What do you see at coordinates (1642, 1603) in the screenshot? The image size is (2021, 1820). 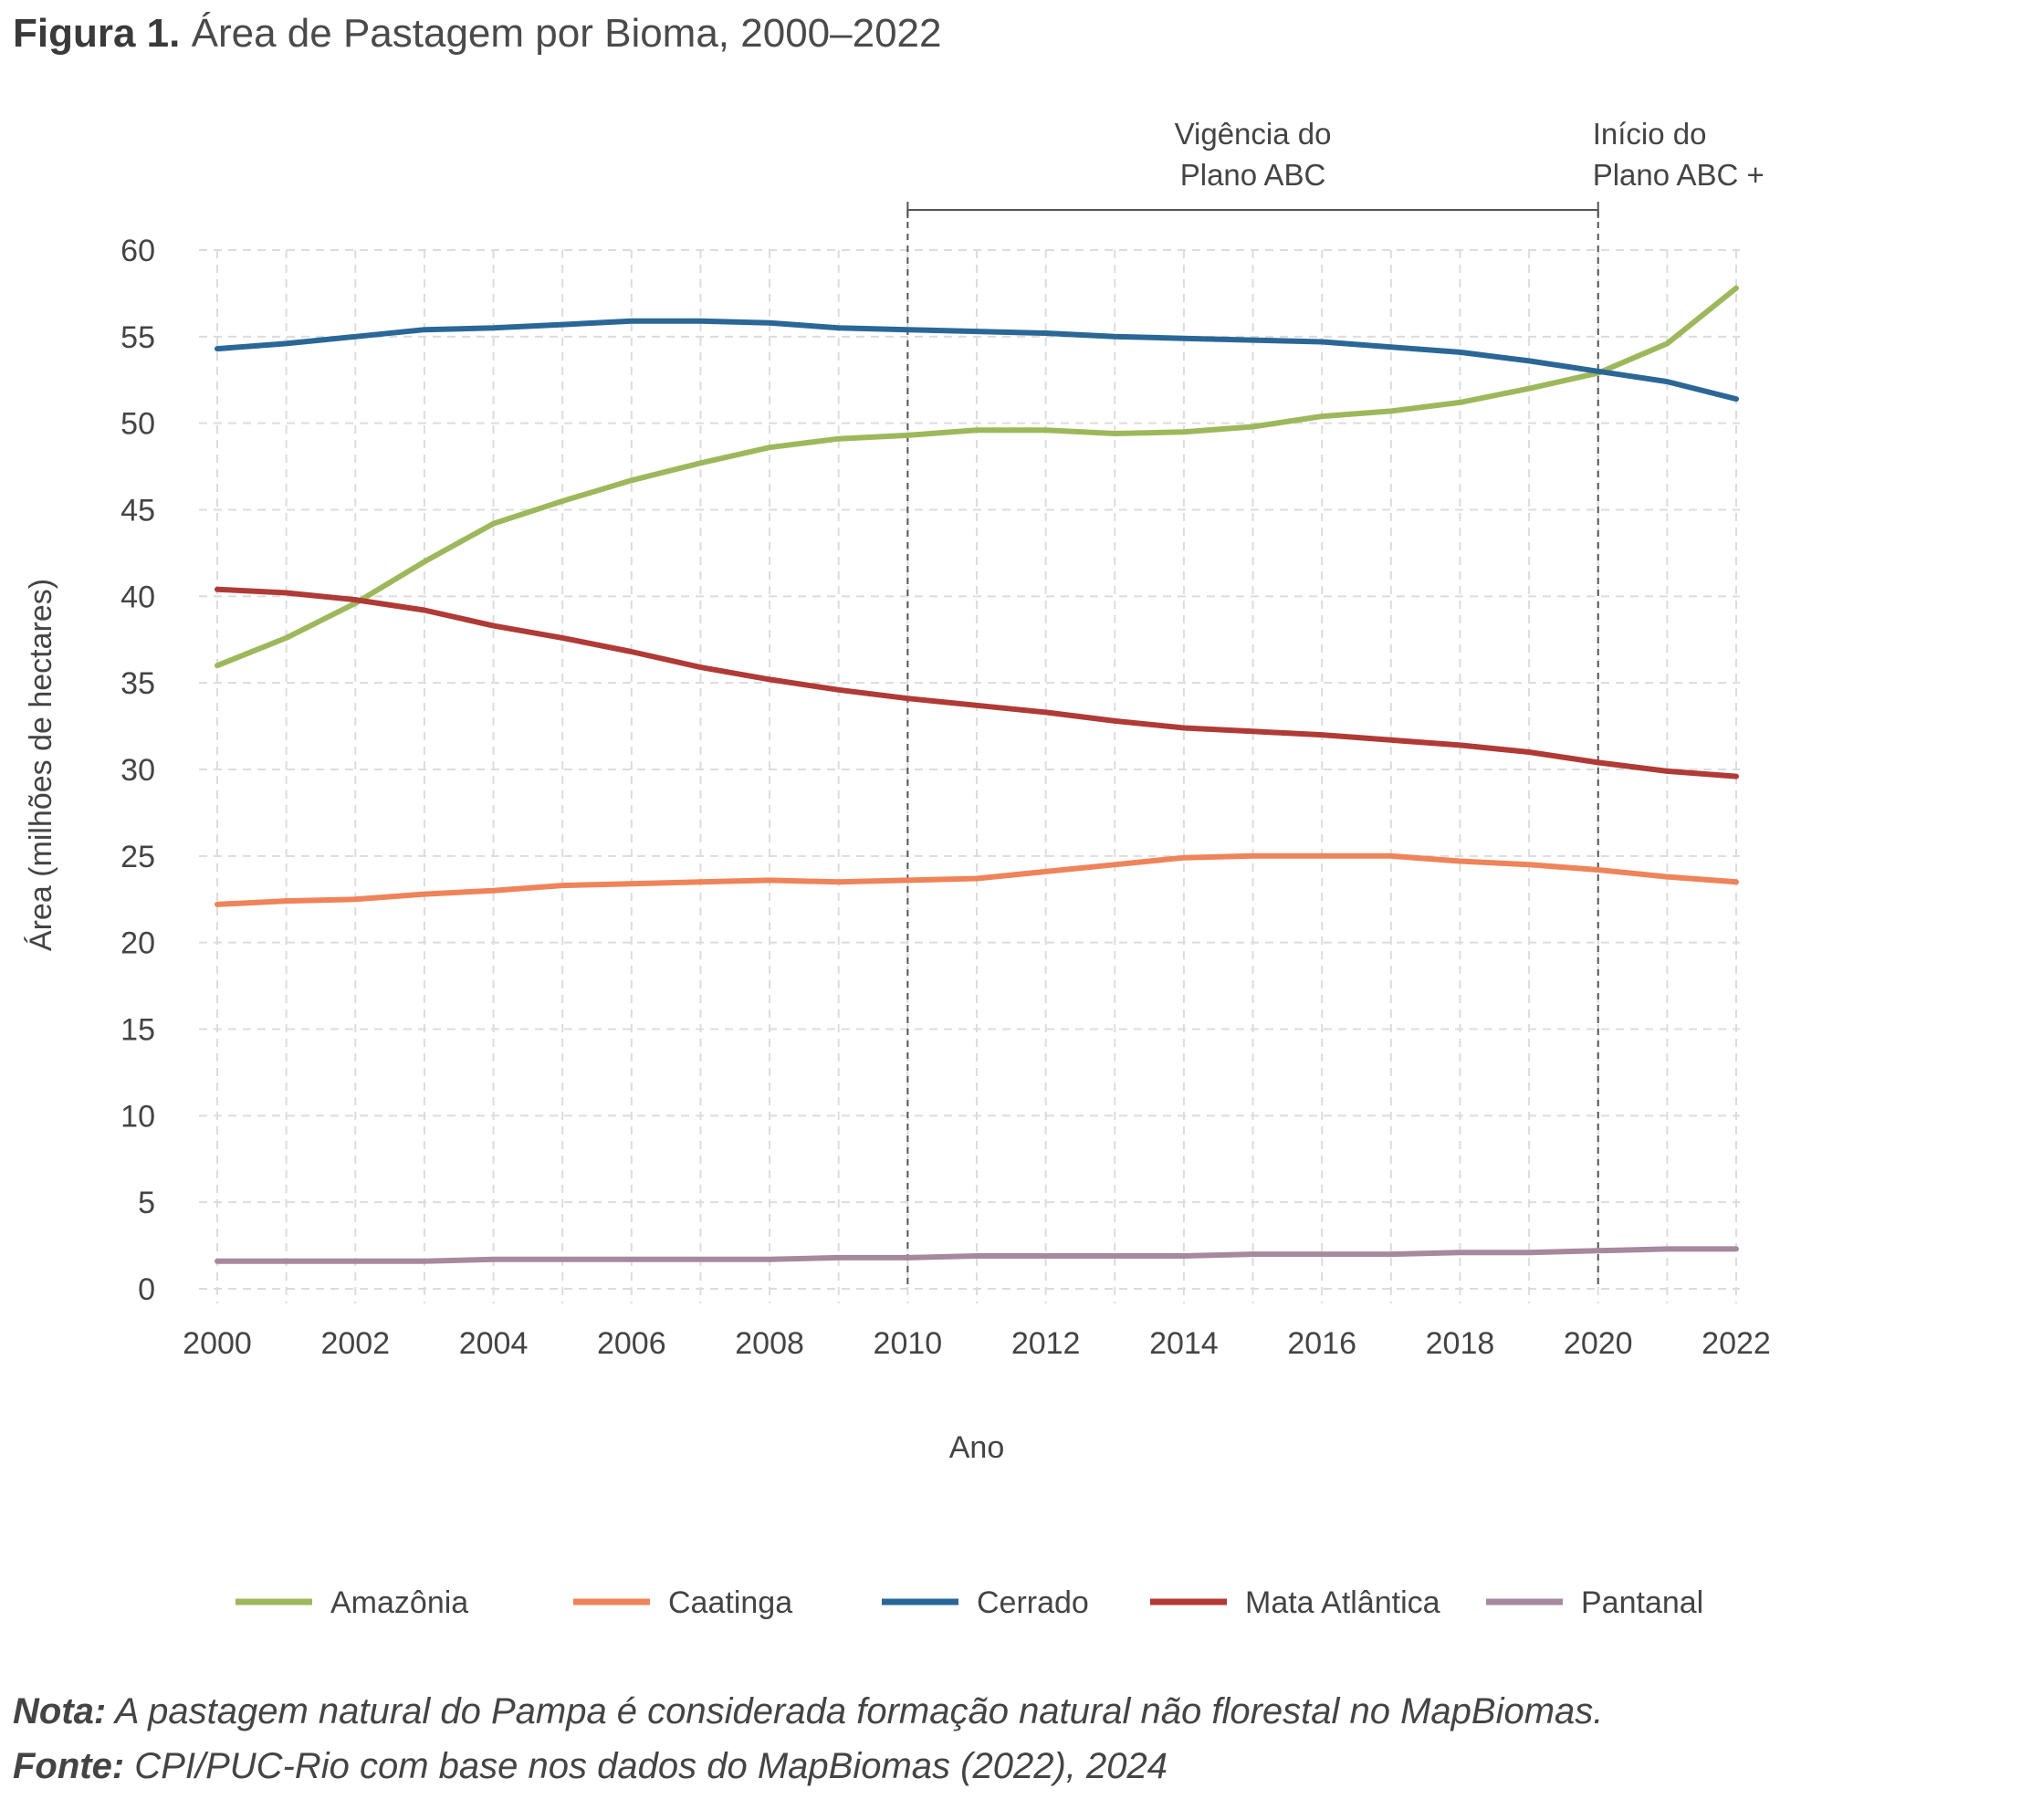 I see `legend-label: Pantanal` at bounding box center [1642, 1603].